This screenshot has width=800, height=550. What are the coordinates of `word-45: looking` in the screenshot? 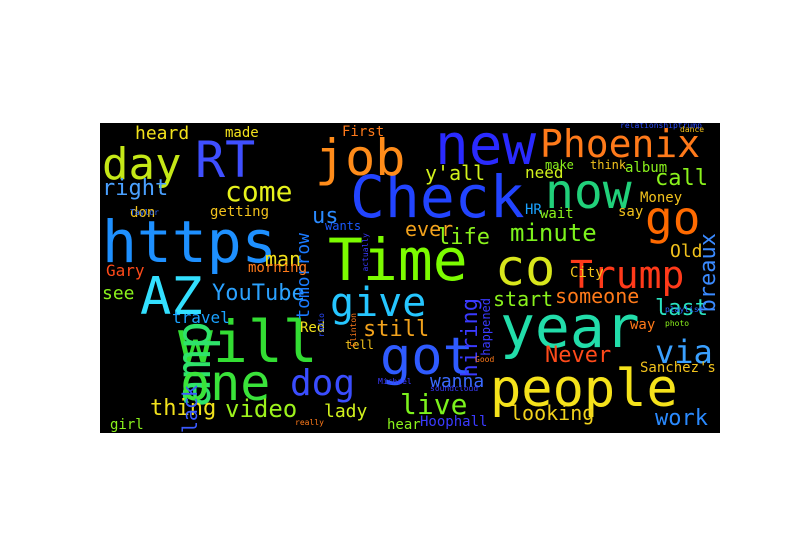 It's located at (552, 413).